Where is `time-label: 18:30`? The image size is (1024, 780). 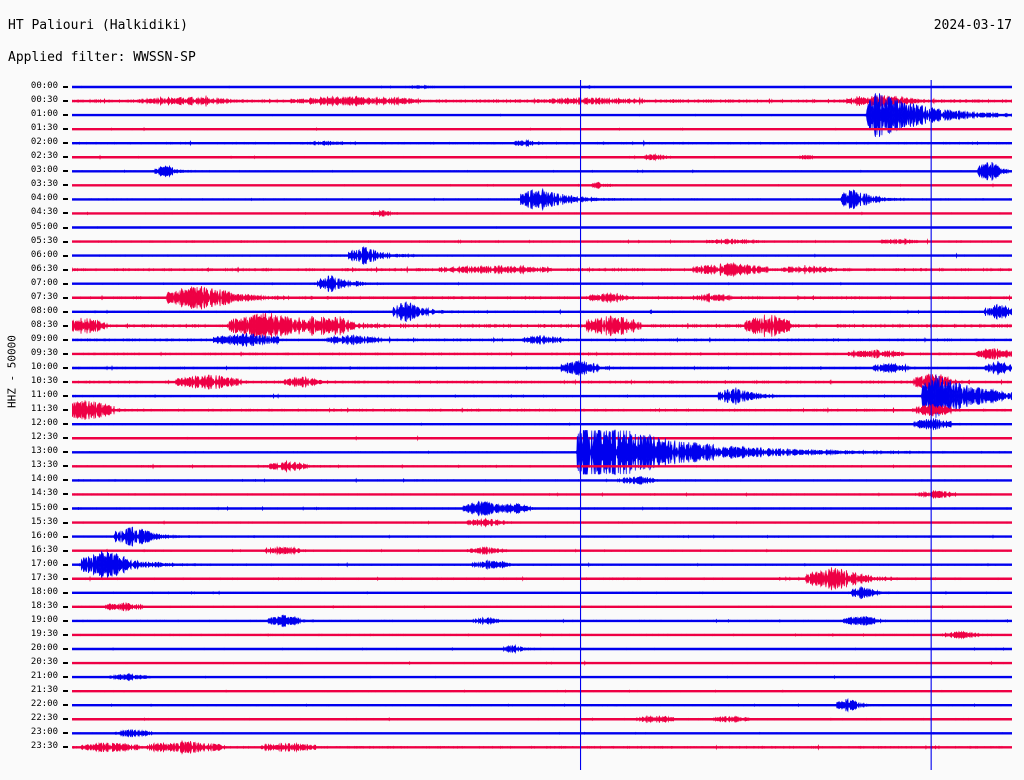 time-label: 18:30 is located at coordinates (44, 605).